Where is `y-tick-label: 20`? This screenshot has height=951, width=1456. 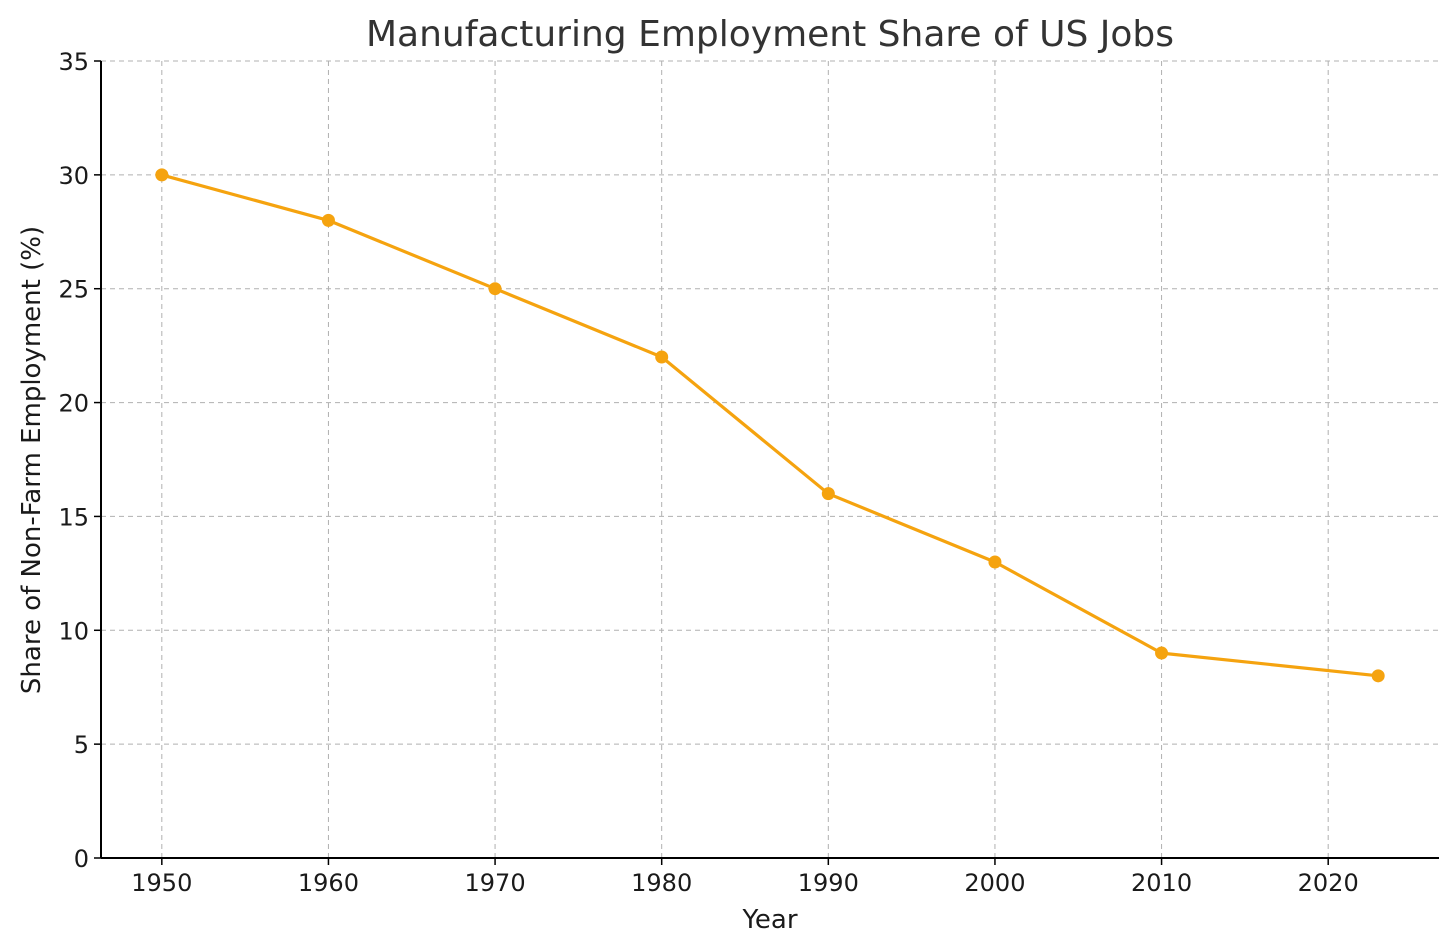
y-tick-label: 20 is located at coordinates (73, 404).